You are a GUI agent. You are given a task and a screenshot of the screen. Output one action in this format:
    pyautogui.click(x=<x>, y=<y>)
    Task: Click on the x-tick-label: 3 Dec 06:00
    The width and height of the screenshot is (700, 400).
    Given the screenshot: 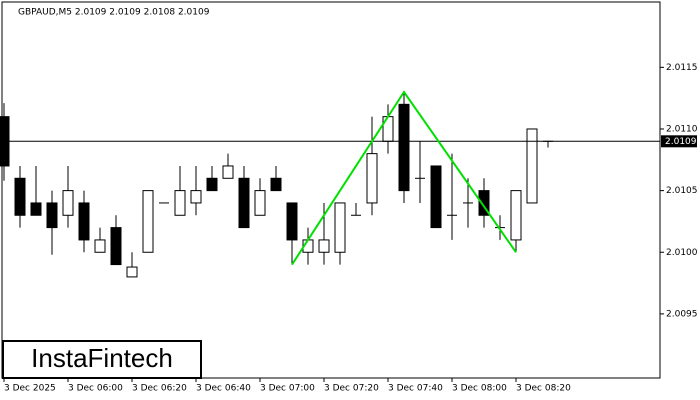 What is the action you would take?
    pyautogui.click(x=95, y=389)
    